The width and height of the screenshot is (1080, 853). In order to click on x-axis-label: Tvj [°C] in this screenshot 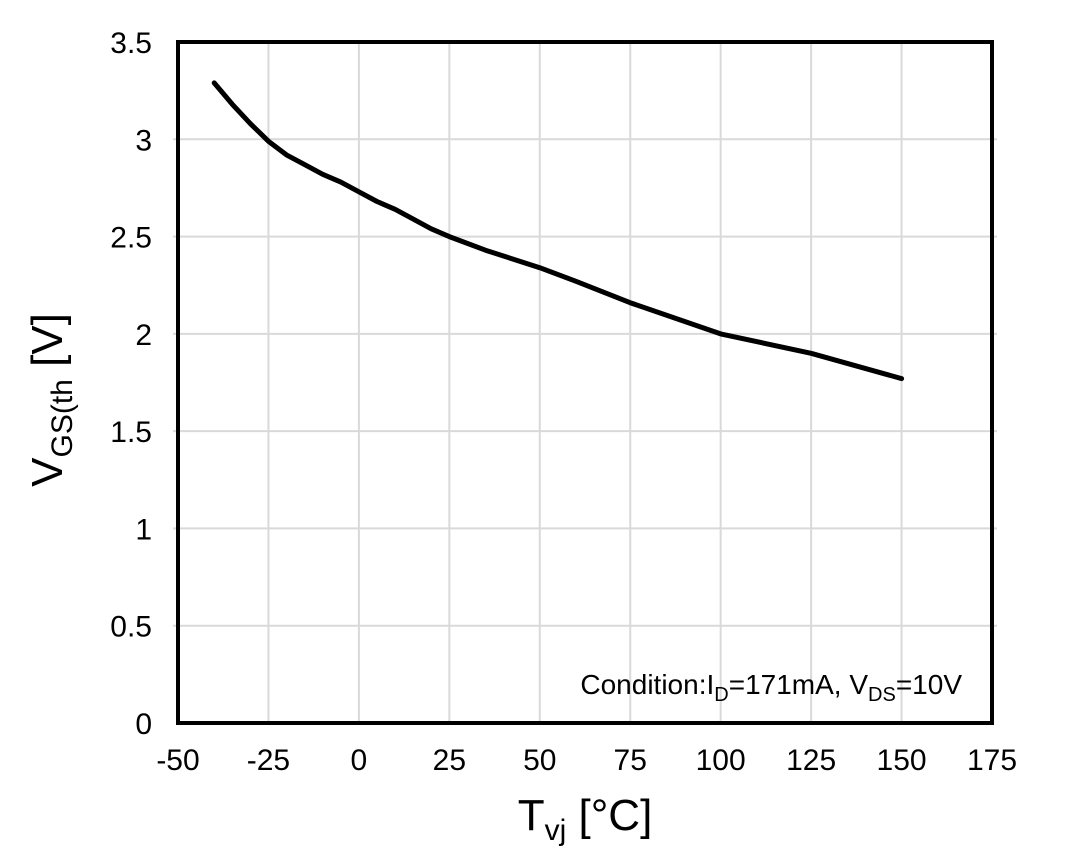, I will do `click(585, 819)`.